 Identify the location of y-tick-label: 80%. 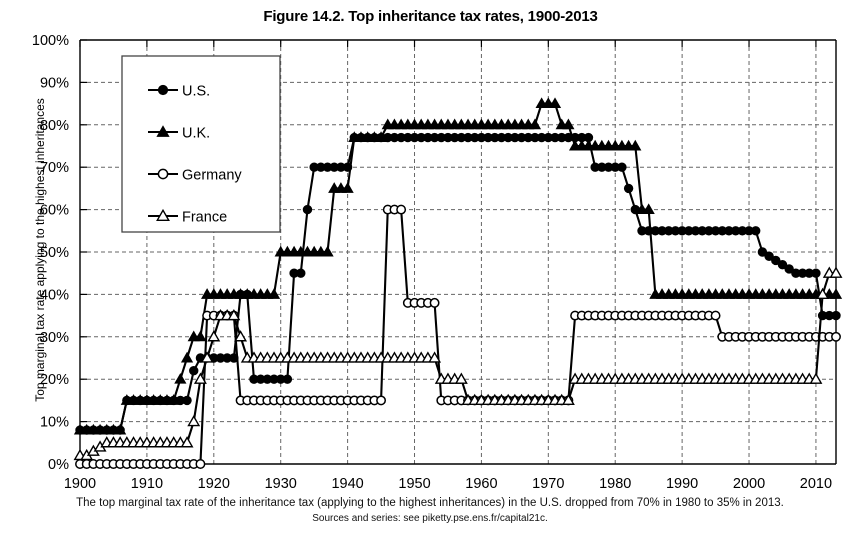
(54, 126).